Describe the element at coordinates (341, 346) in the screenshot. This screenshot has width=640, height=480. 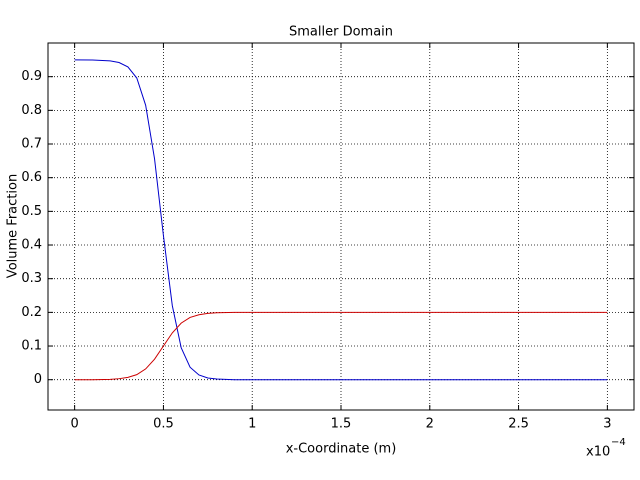
I see `data-line` at that location.